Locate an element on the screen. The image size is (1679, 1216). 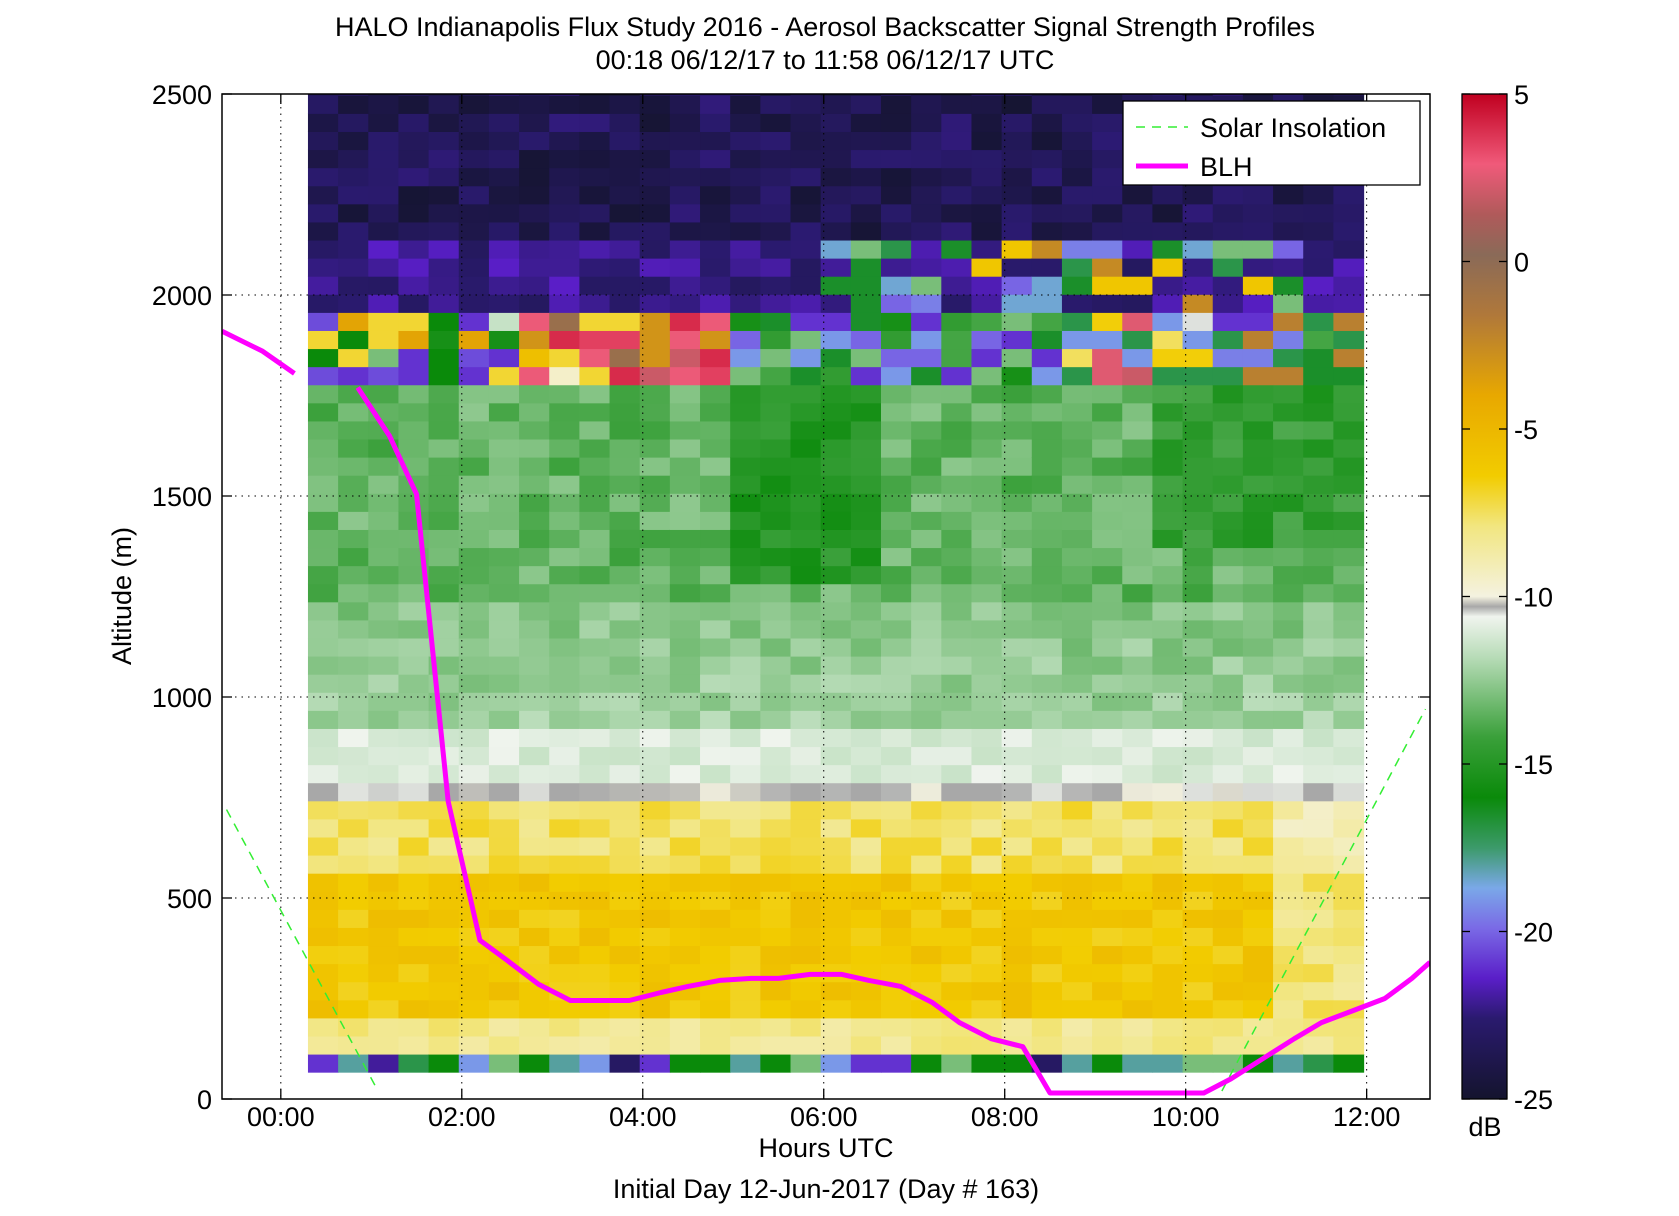
colorbar-label: dB is located at coordinates (1484, 1127).